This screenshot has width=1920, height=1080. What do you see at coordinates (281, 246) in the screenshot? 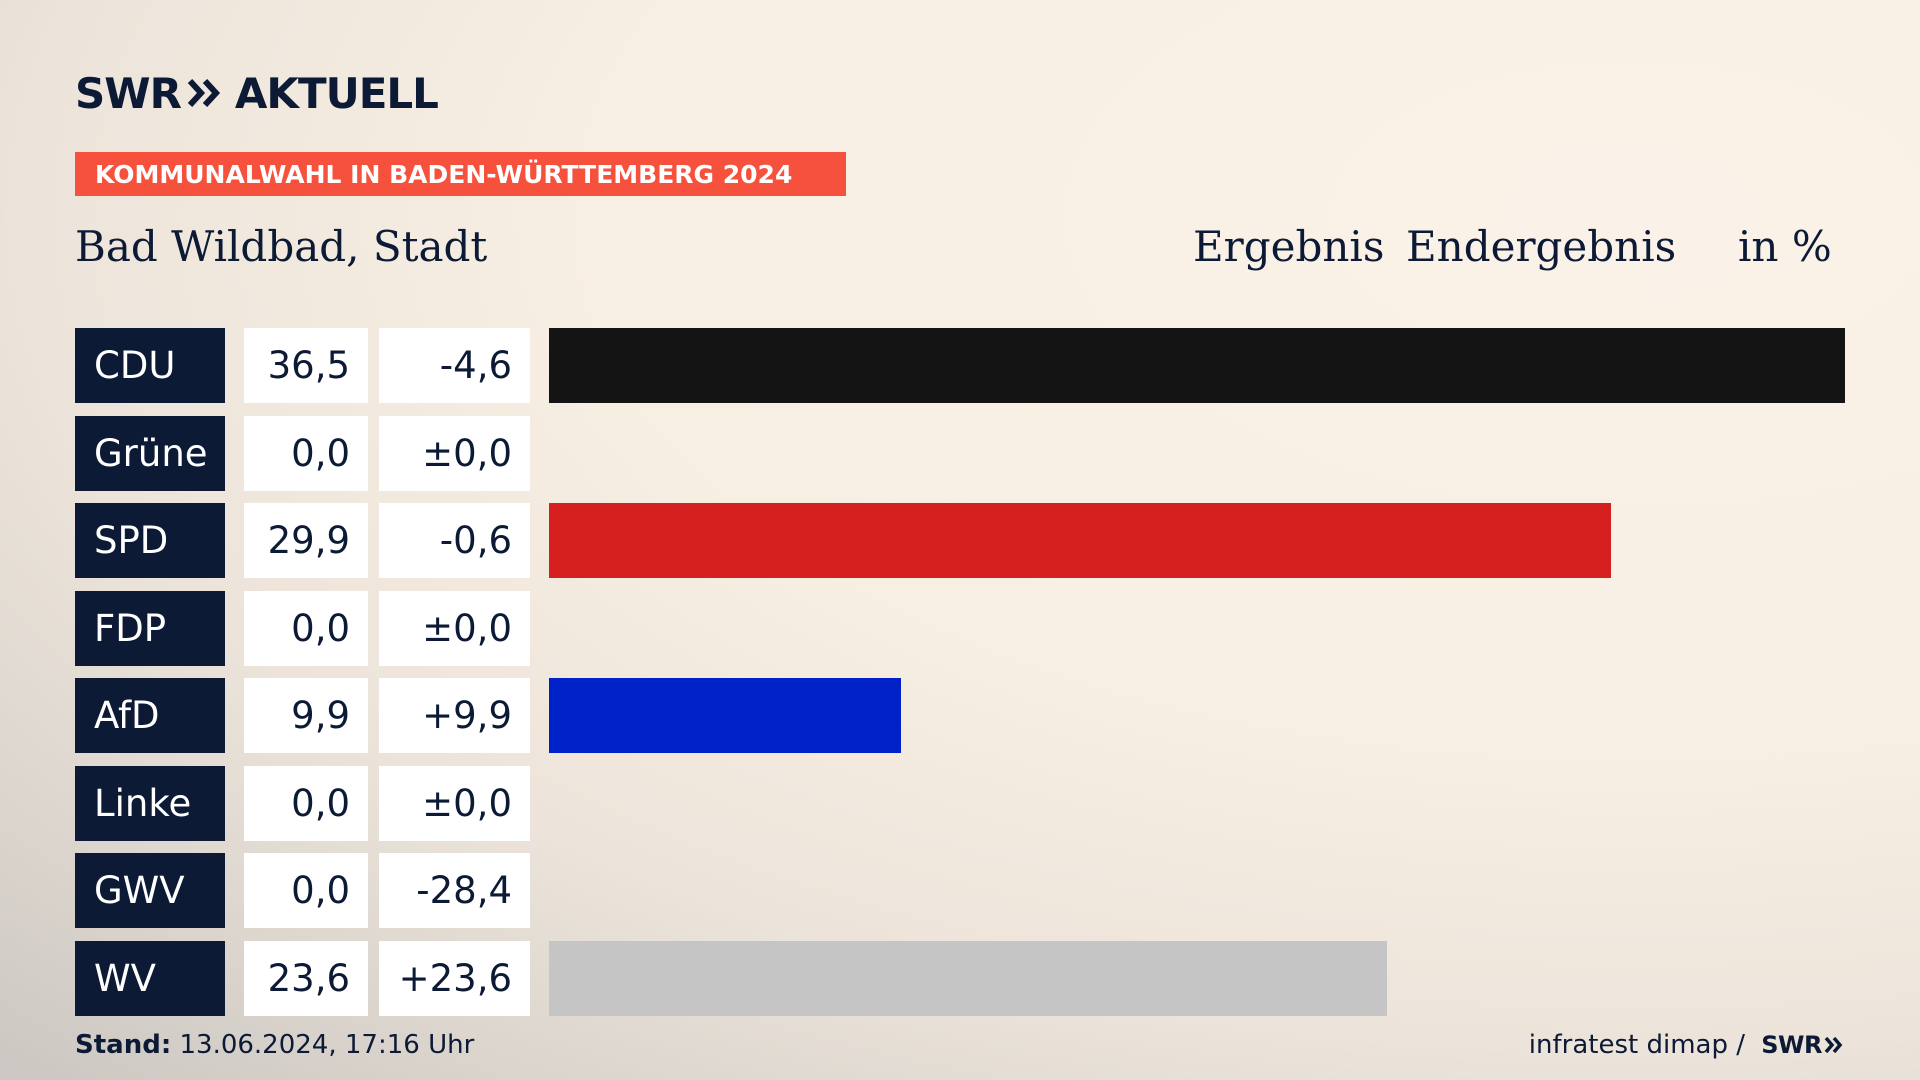
I see `region-title: Bad Wildbad, Stadt` at bounding box center [281, 246].